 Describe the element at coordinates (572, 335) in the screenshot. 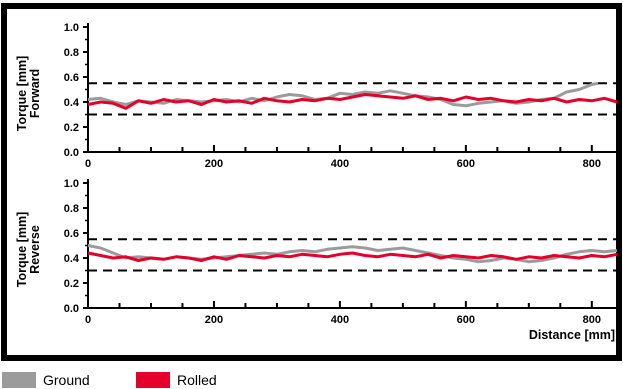

I see `x-axis-title: Distance [mm]` at that location.